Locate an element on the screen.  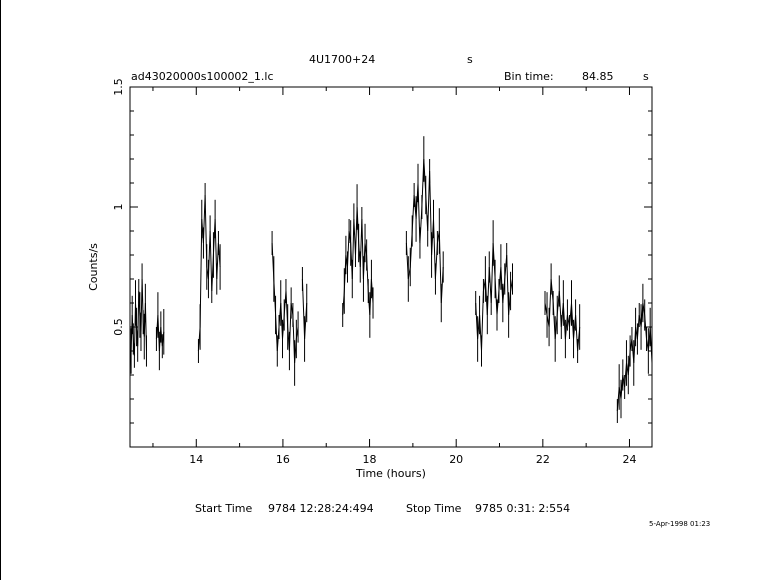
x-tick-label: 24 is located at coordinates (629, 459).